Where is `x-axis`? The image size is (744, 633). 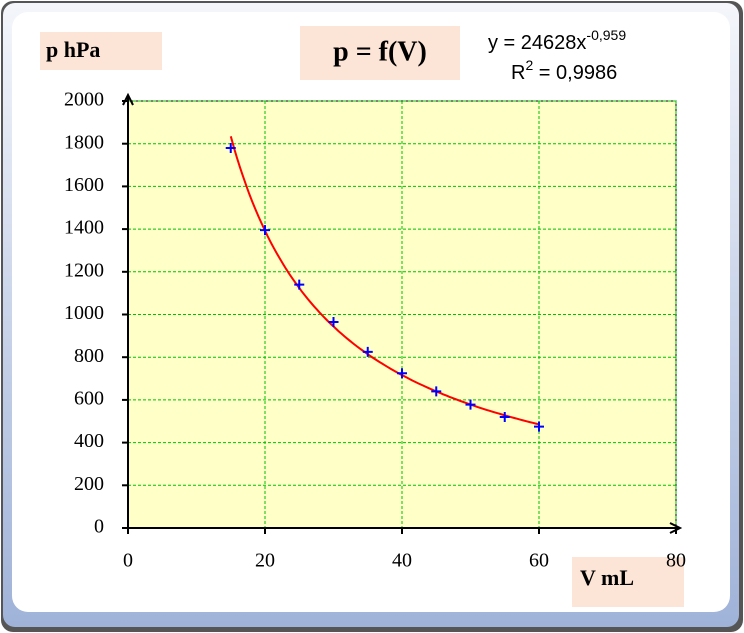
x-axis is located at coordinates (405, 528).